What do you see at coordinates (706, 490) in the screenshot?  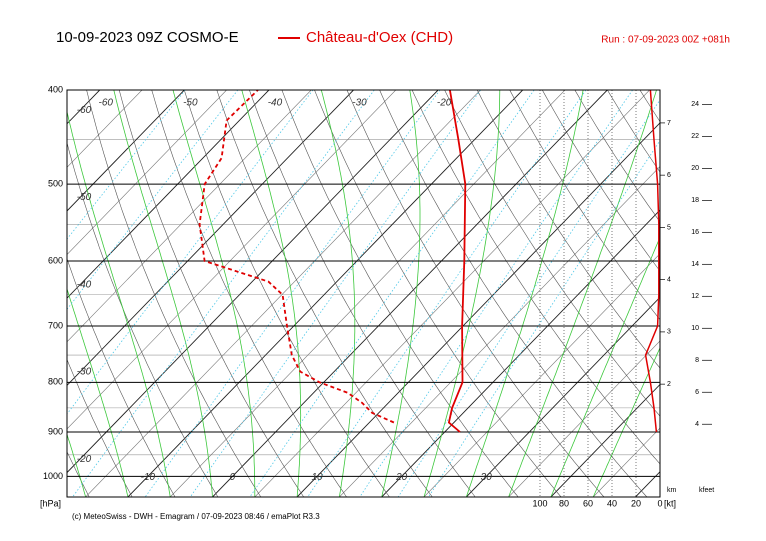 I see `height-axis-label: kfeet` at bounding box center [706, 490].